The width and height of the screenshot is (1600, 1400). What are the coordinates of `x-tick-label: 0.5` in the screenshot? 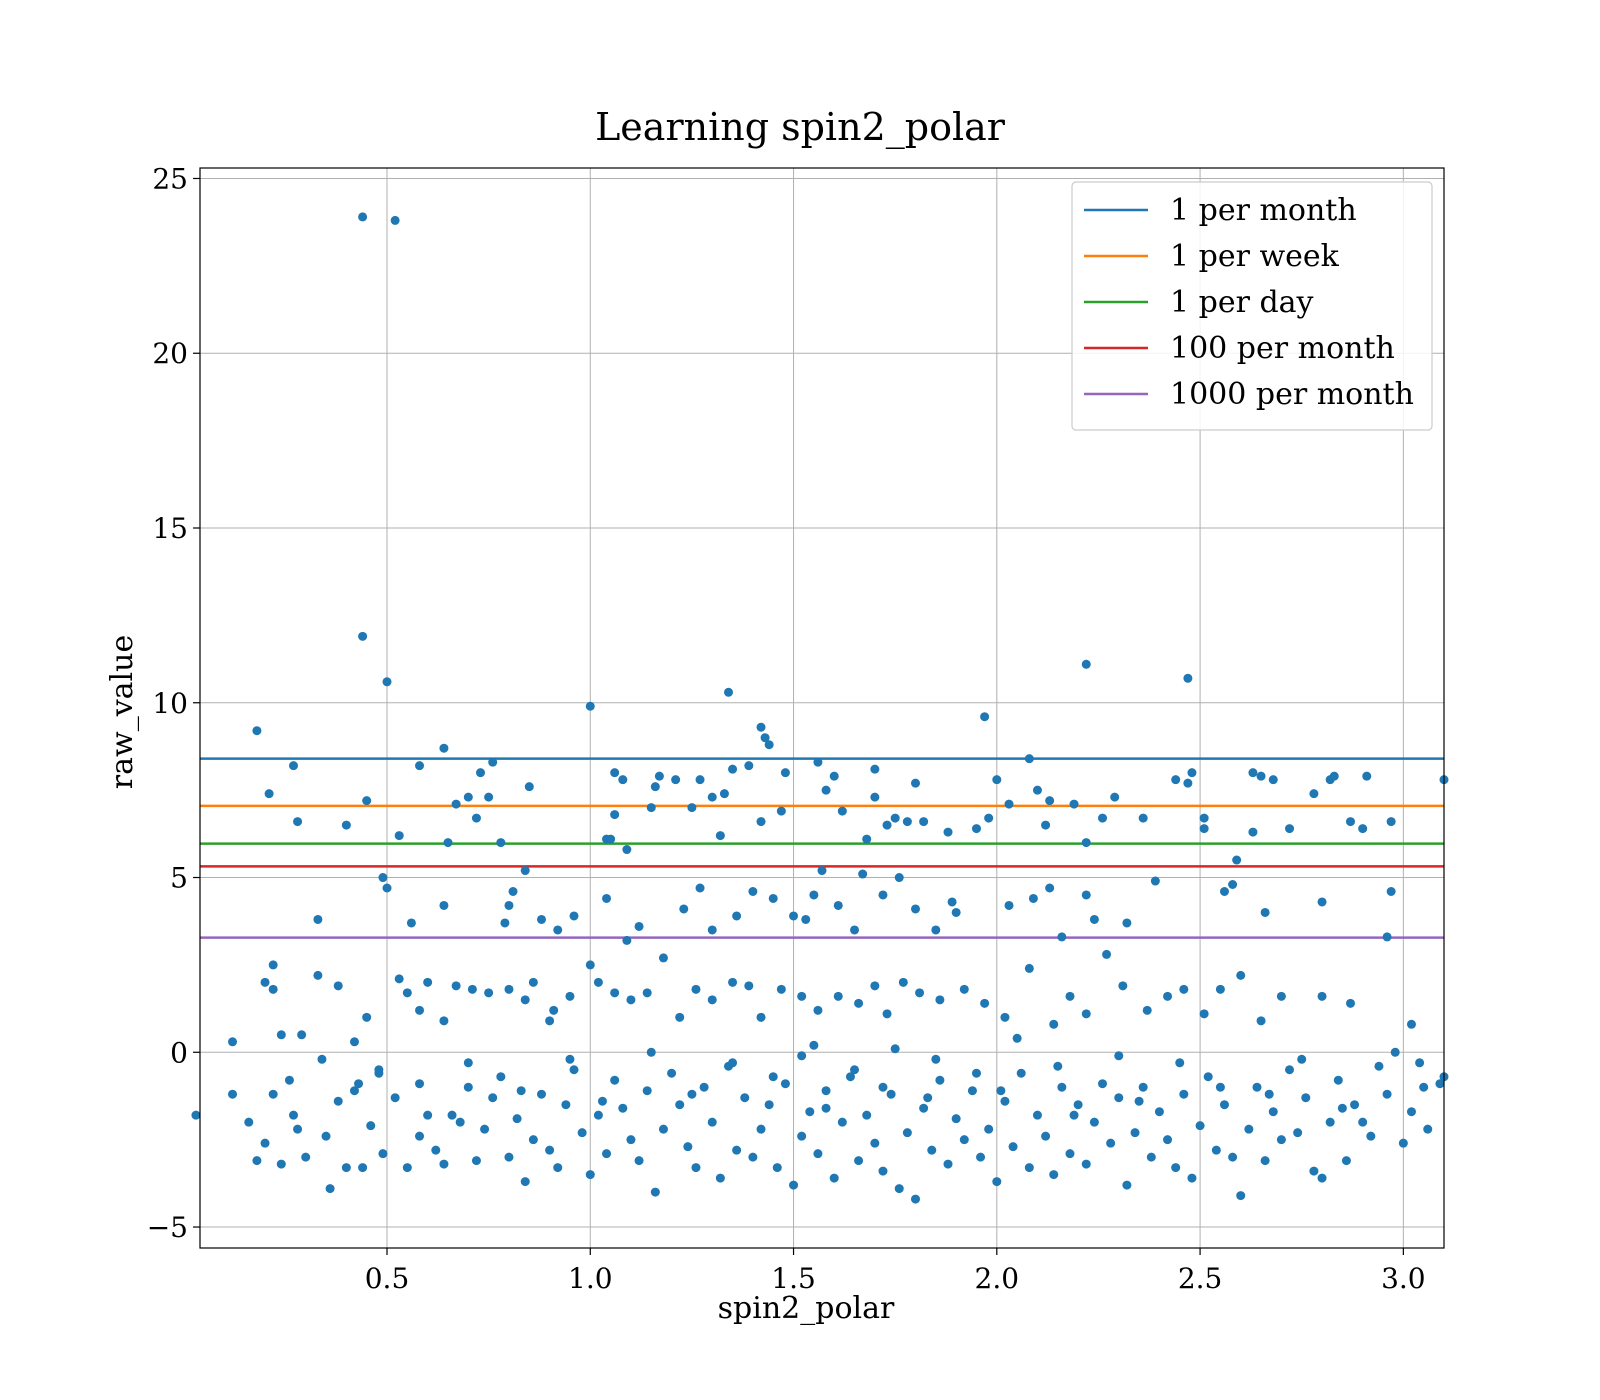 It's located at (387, 1278).